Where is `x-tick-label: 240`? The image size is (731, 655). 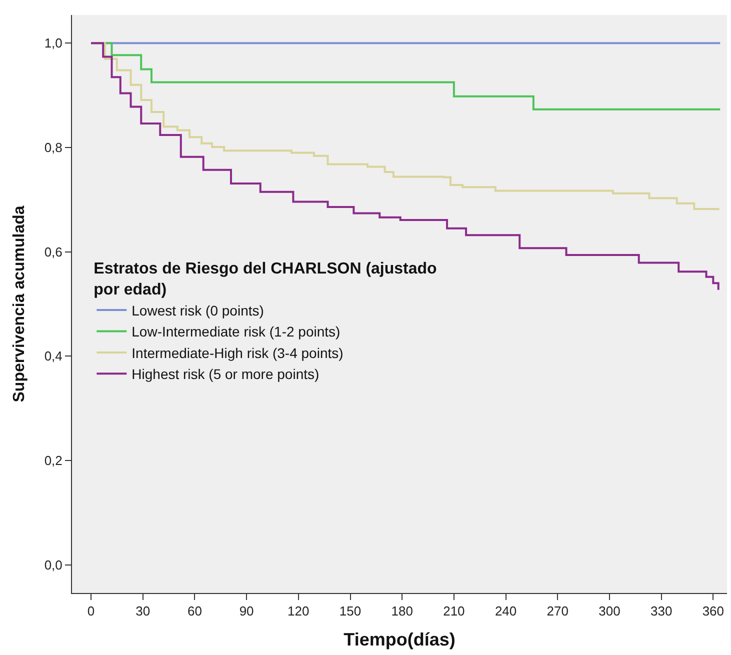
x-tick-label: 240 is located at coordinates (505, 611).